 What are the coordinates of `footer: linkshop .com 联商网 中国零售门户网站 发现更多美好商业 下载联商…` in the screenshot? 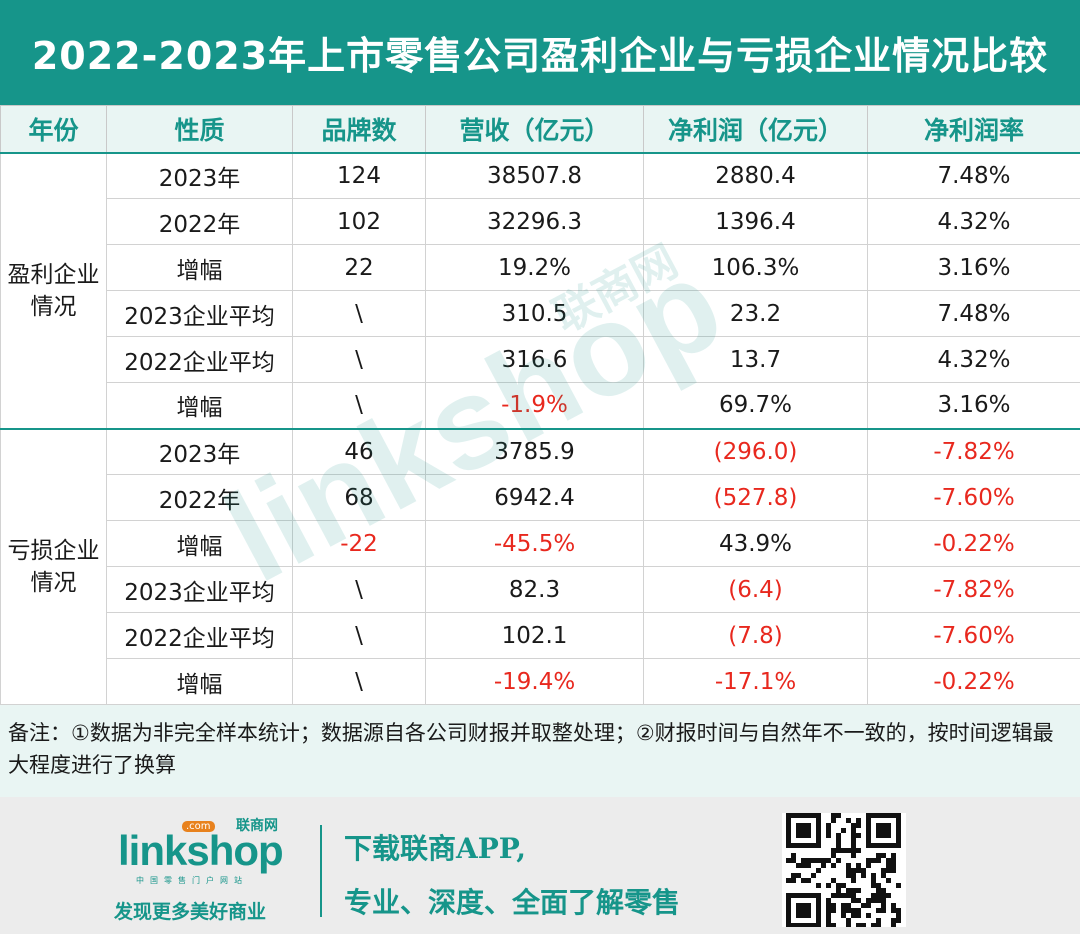 It's located at (540, 865).